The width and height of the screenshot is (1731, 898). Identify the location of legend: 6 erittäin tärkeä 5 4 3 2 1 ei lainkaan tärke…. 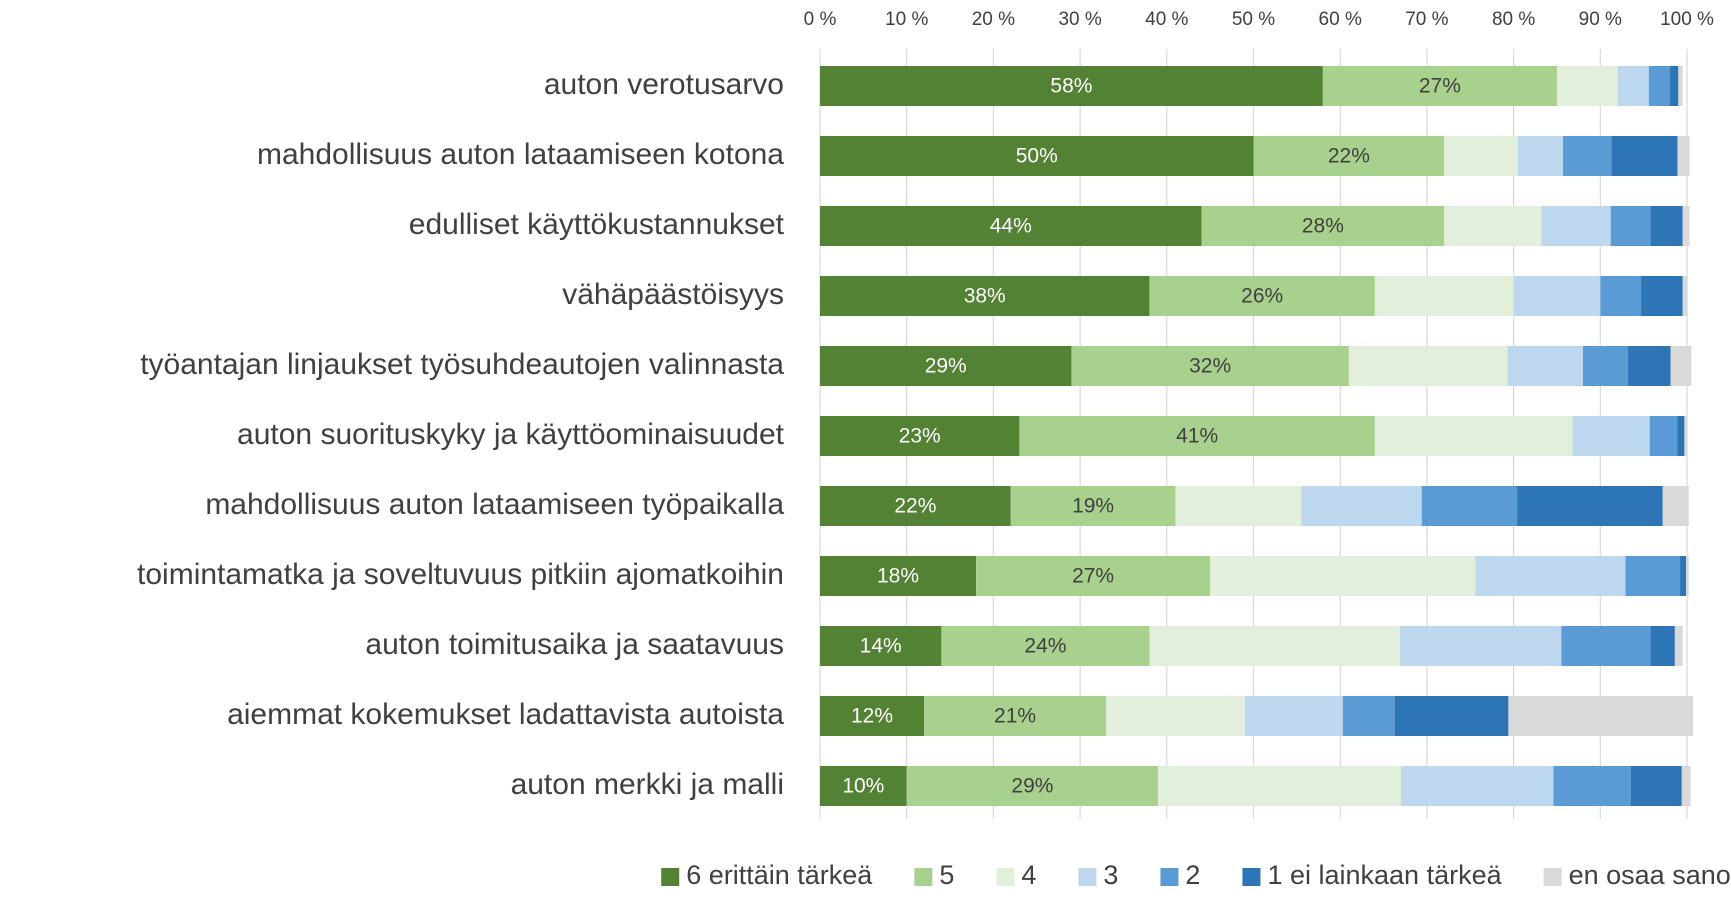
(1196, 875).